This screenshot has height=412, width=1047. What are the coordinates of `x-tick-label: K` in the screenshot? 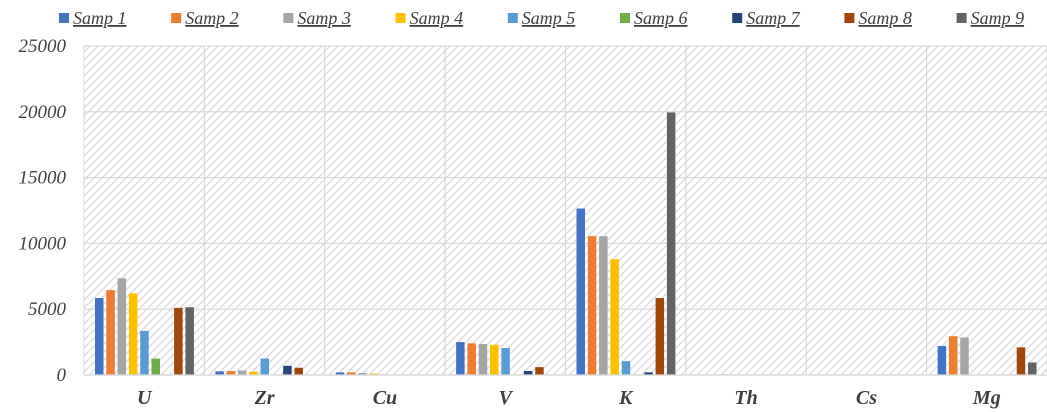 It's located at (626, 398).